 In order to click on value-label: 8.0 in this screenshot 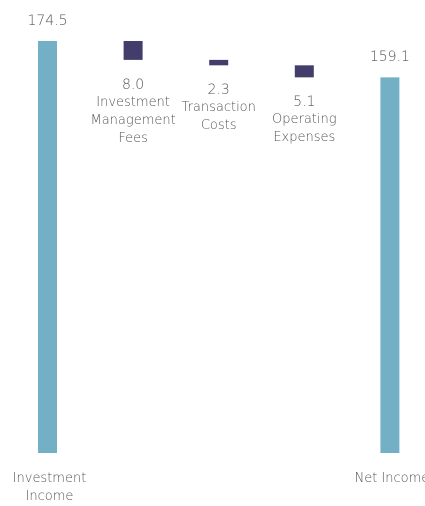, I will do `click(133, 84)`.